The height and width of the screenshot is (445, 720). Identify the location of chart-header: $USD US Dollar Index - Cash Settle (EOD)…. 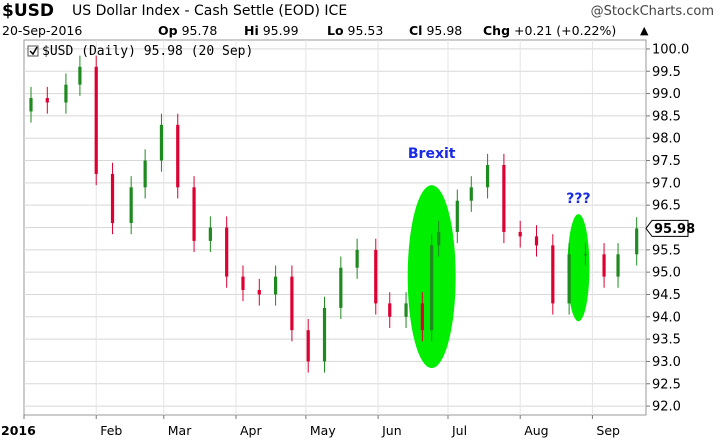
(360, 11).